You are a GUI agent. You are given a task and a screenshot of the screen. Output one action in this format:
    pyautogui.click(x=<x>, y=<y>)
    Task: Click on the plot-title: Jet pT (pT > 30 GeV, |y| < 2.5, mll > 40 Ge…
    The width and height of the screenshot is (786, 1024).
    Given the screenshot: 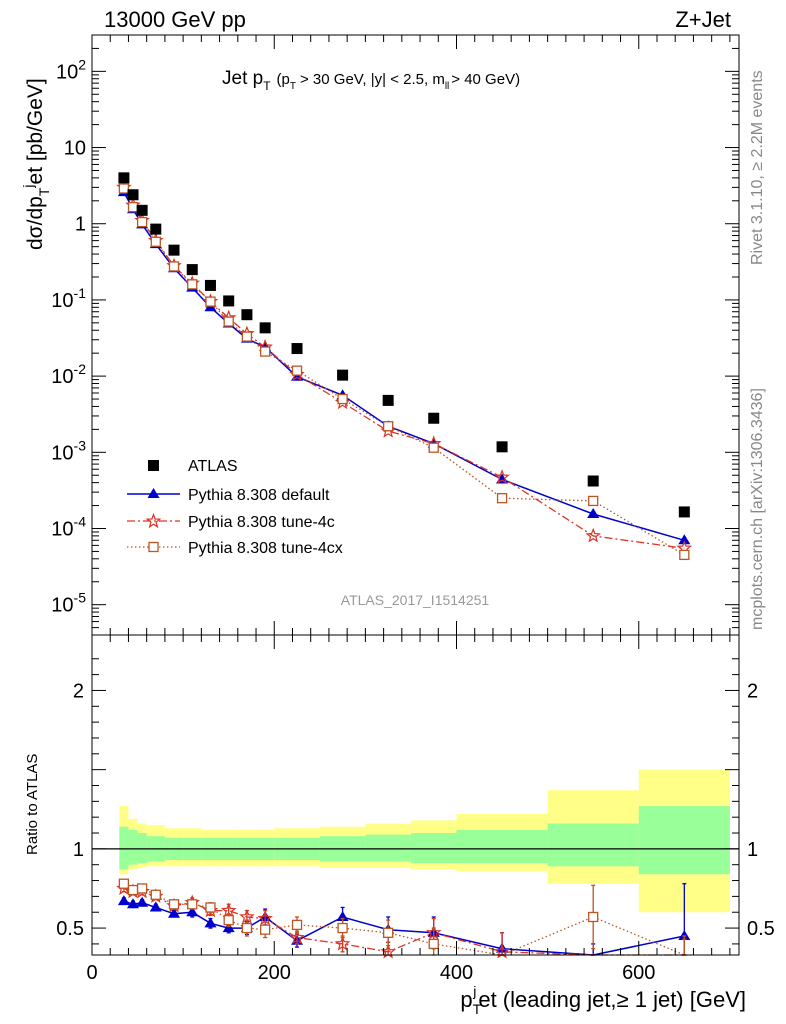 What is the action you would take?
    pyautogui.click(x=371, y=80)
    